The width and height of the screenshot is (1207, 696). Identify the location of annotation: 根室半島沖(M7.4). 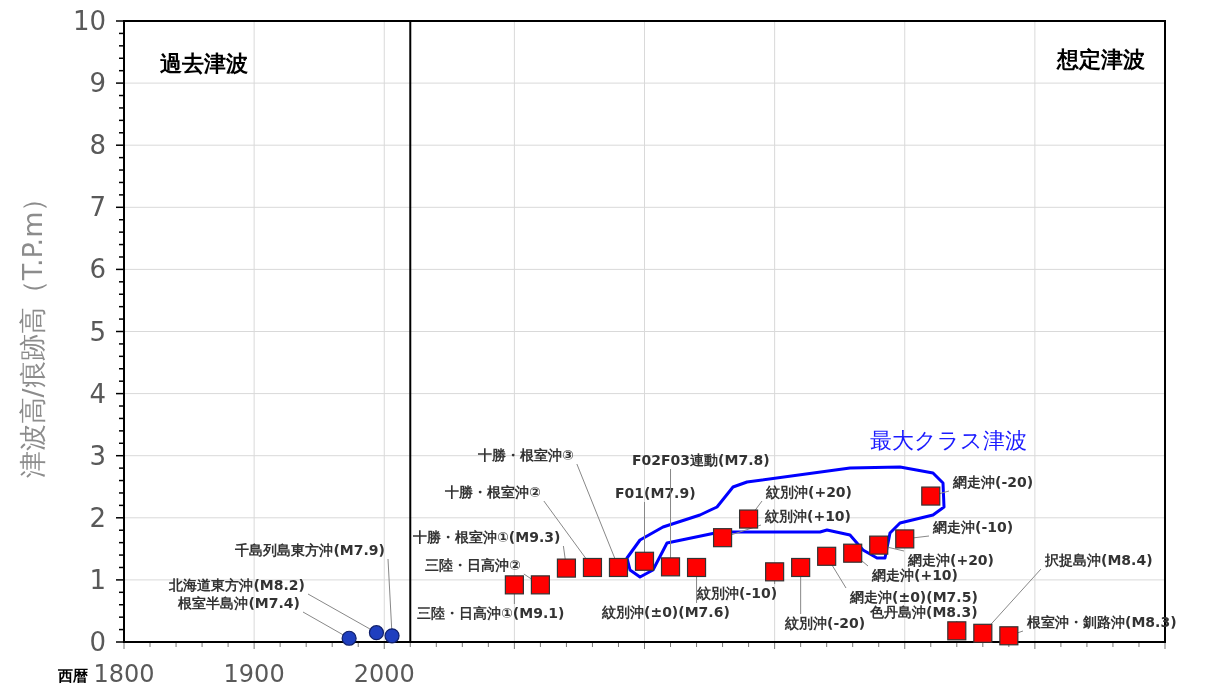
(238, 603).